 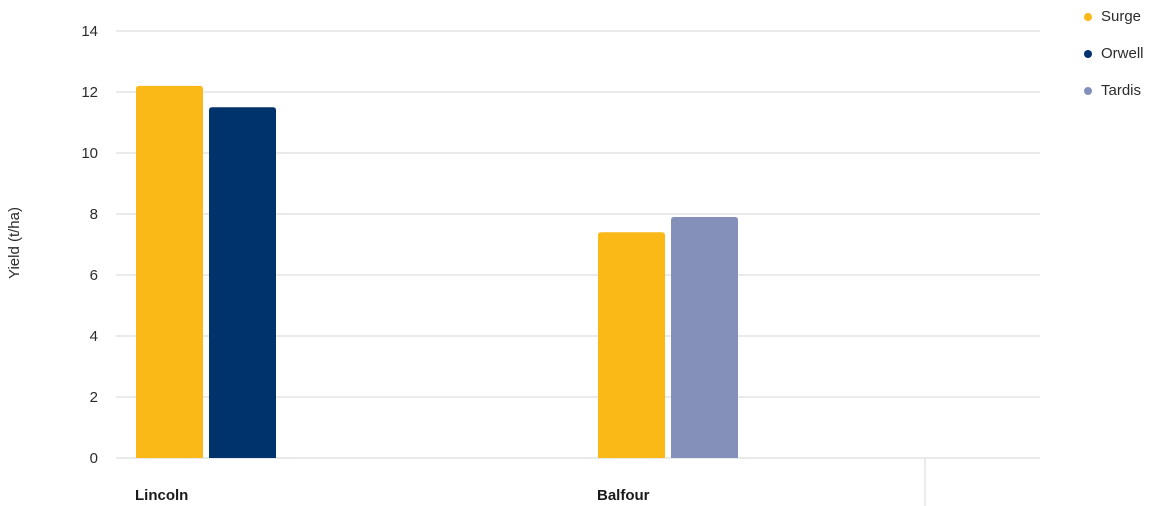 I want to click on legend: Surge Orwell Tardis, so click(x=1123, y=58).